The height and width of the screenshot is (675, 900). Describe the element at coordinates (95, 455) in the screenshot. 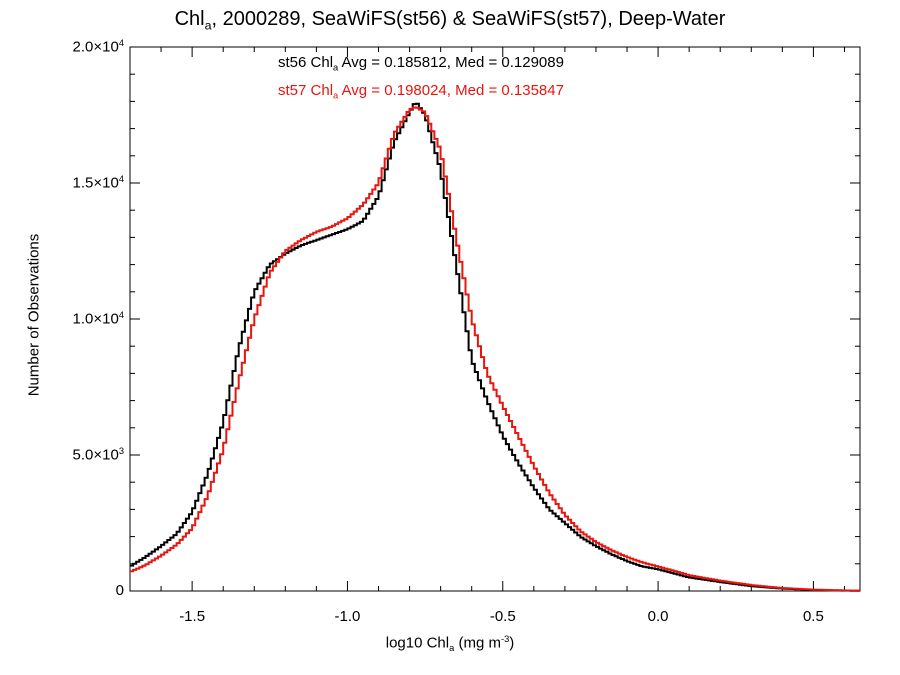

I see `y-tick-mantissa: 5.0×10` at that location.